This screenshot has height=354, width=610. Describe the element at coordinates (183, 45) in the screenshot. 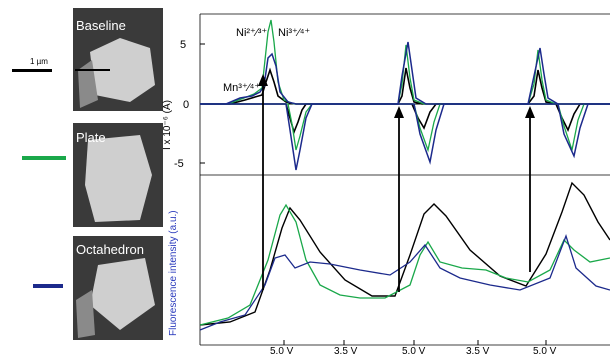

I see `cv-ytick-label: 5` at that location.